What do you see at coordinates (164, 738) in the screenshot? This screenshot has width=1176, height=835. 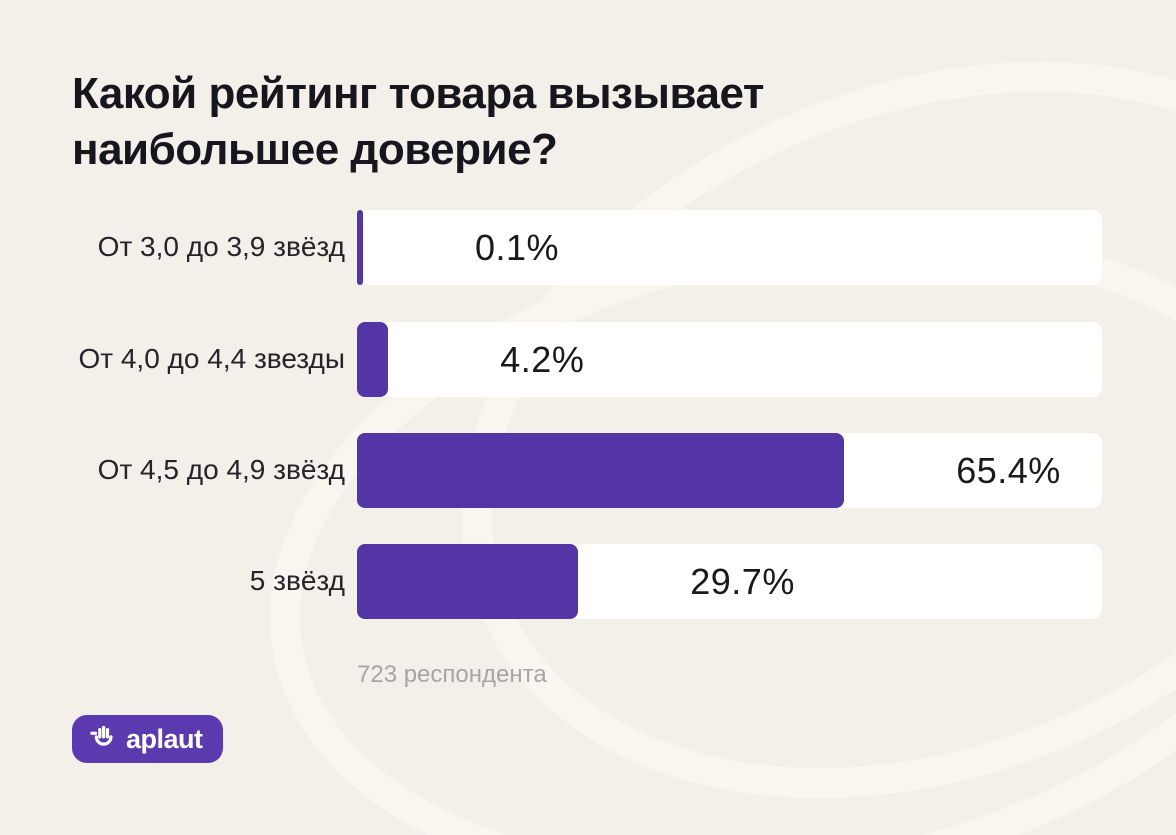 I see `logo-wordmark: aplaut` at bounding box center [164, 738].